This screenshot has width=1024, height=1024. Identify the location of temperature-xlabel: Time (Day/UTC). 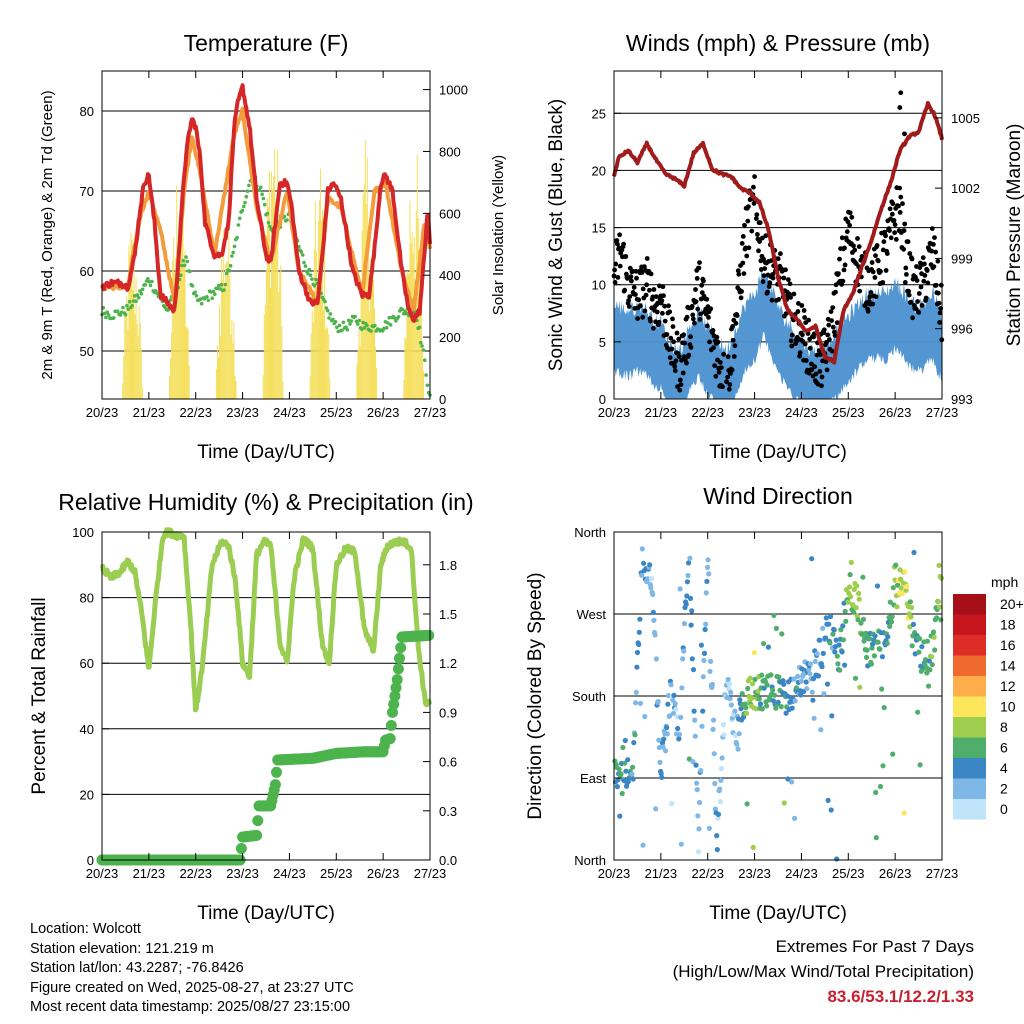
(266, 452).